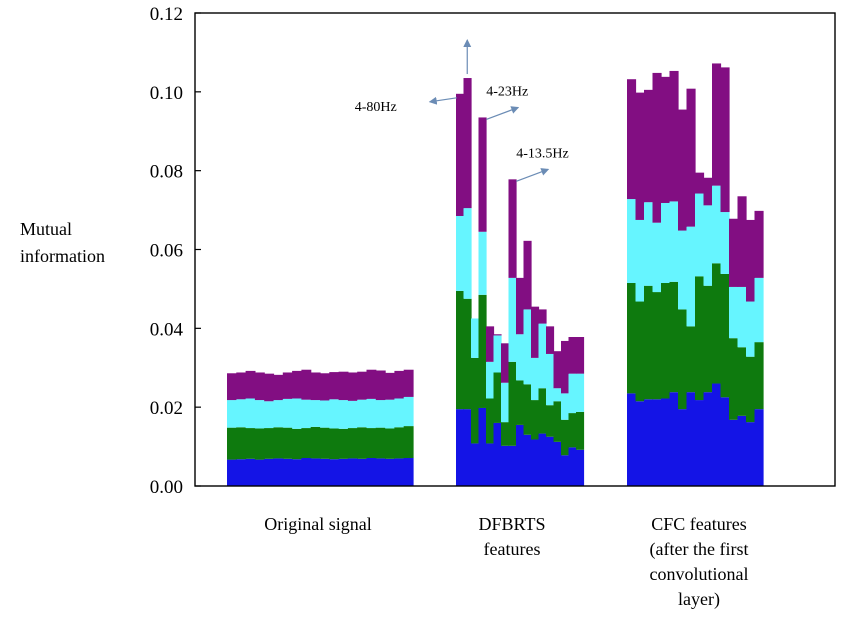  What do you see at coordinates (343, 414) in the screenshot?
I see `bar-segment-g1-b13-layer3` at bounding box center [343, 414].